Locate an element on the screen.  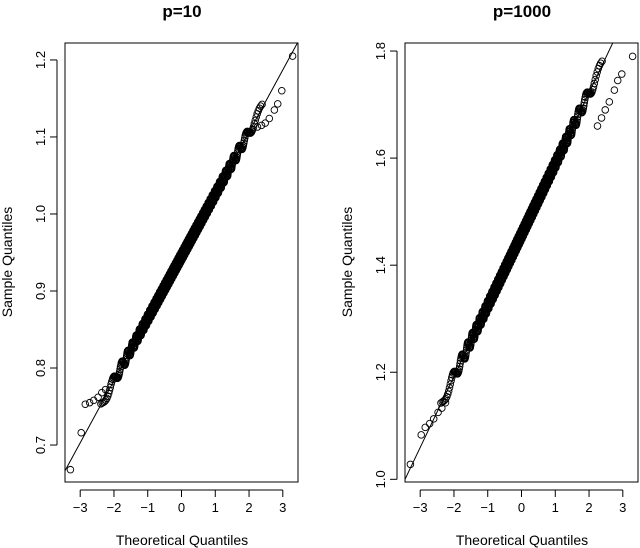
chart-title: p=10 is located at coordinates (181, 11).